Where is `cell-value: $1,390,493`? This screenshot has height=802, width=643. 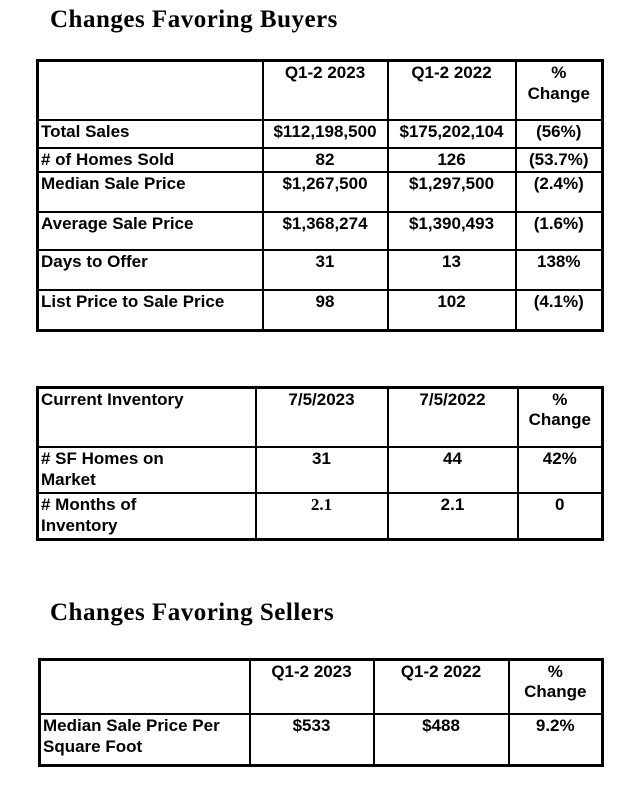 cell-value: $1,390,493 is located at coordinates (451, 231).